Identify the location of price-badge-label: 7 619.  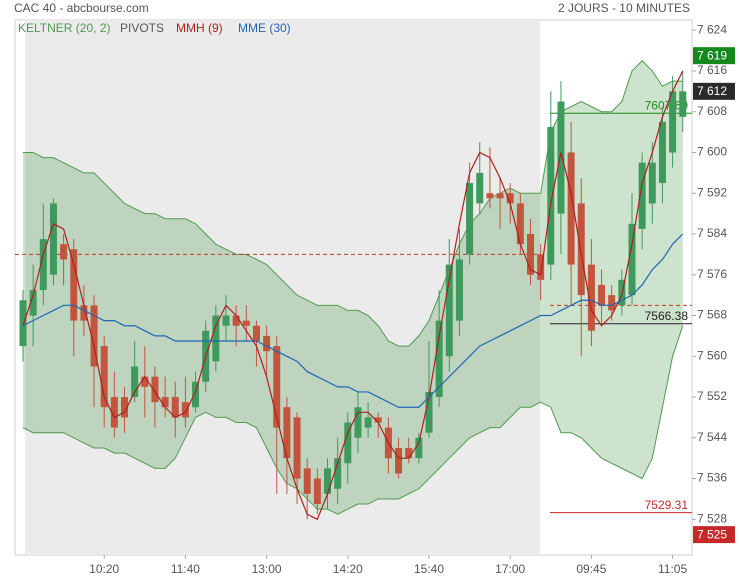
(712, 55).